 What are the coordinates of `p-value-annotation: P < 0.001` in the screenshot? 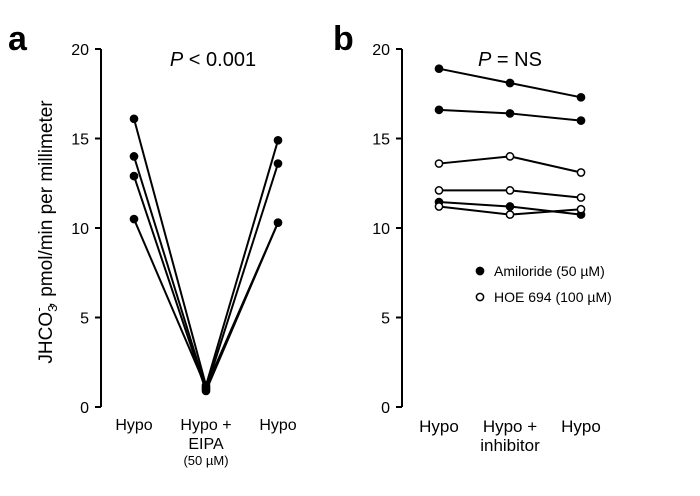 It's located at (213, 60).